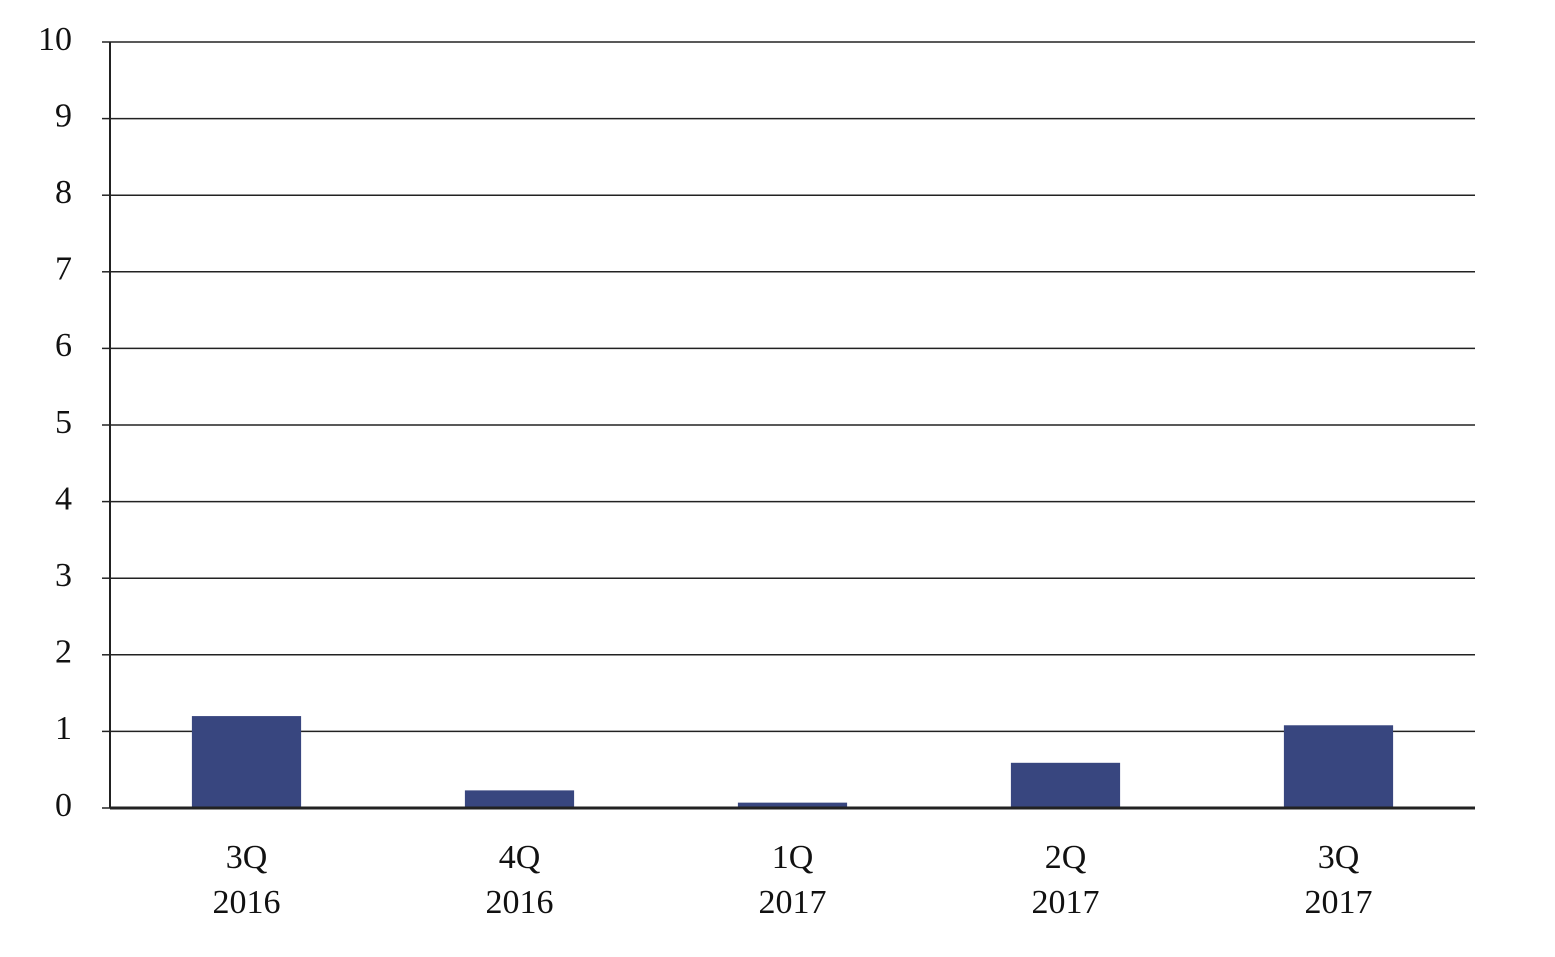 Image resolution: width=1555 pixels, height=957 pixels. What do you see at coordinates (1066, 857) in the screenshot?
I see `x-tick-label: 2Q` at bounding box center [1066, 857].